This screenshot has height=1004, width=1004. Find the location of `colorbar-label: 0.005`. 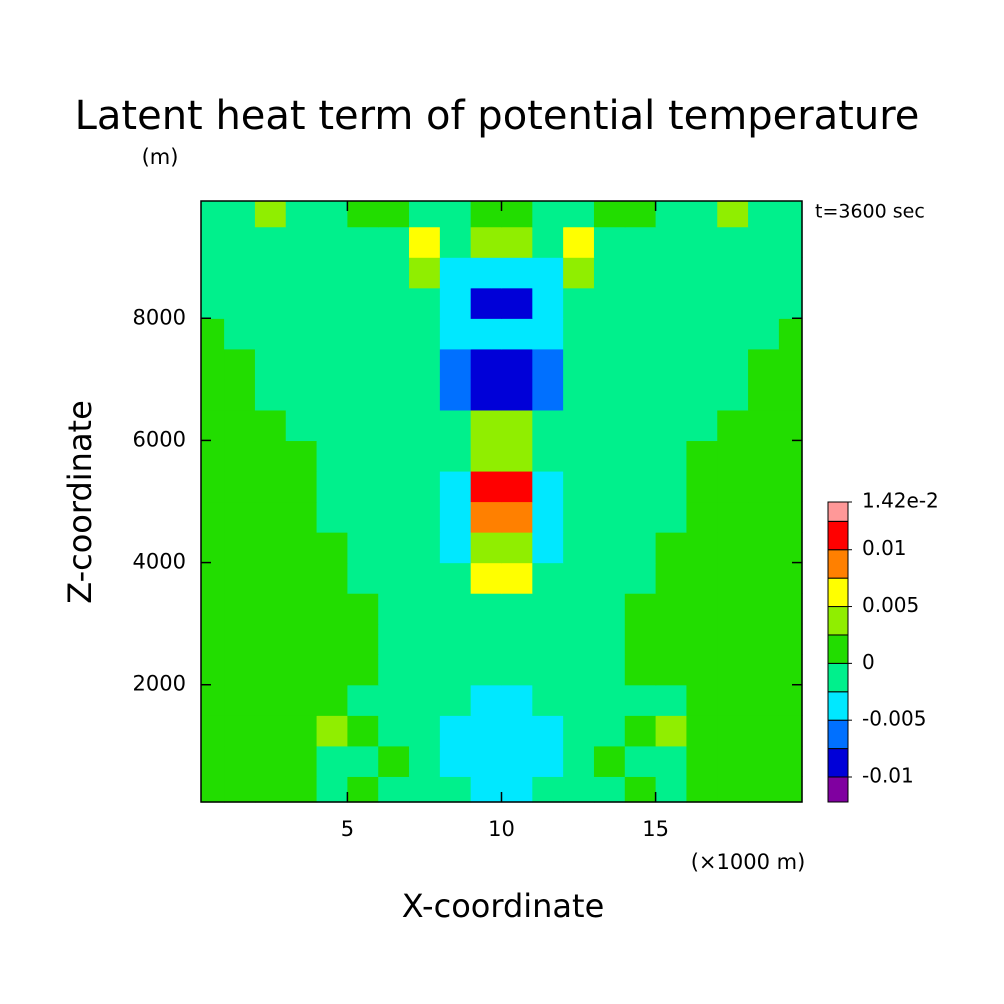

colorbar-label: 0.005 is located at coordinates (890, 605).